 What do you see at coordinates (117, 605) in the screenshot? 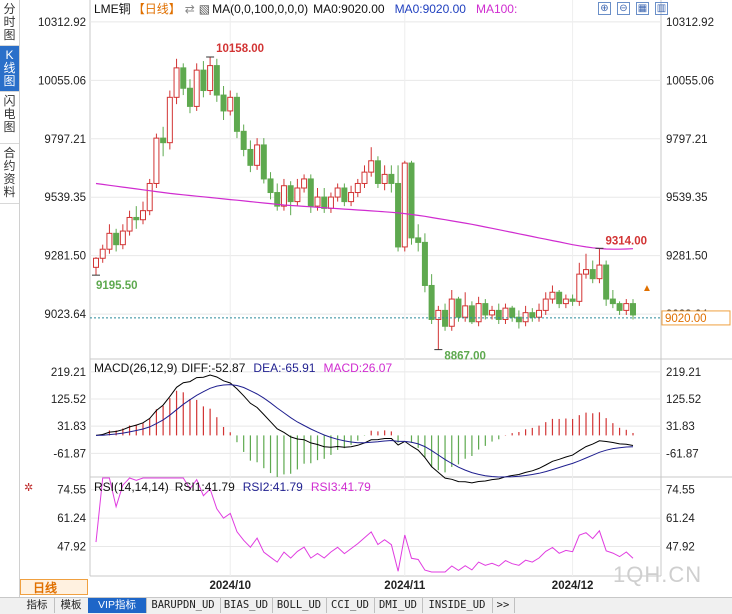
I see `bottom-tab-2: VIP指标` at bounding box center [117, 605].